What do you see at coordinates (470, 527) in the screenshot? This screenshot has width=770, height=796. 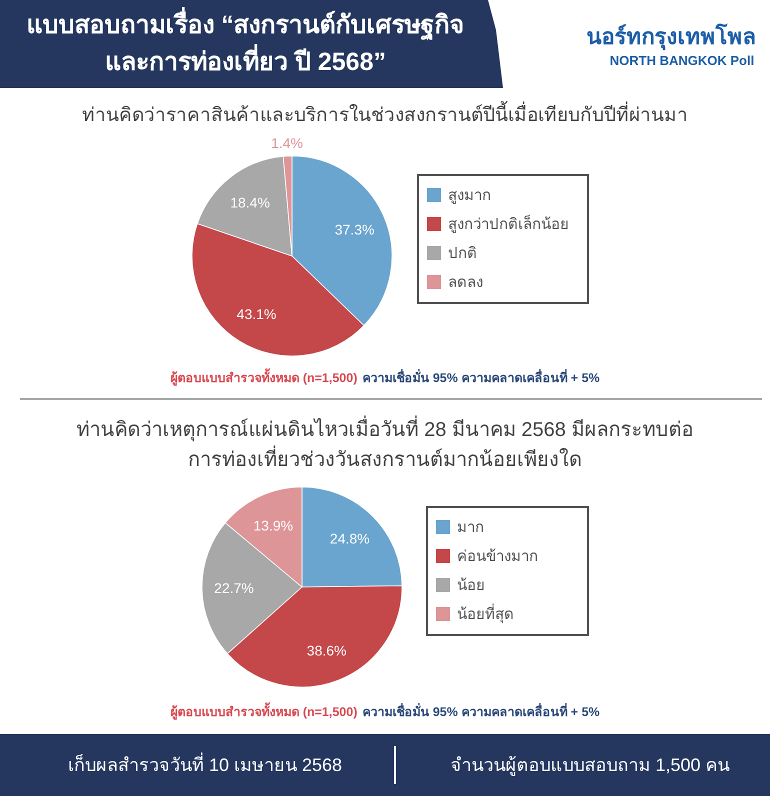 I see `legend-label: มาก` at bounding box center [470, 527].